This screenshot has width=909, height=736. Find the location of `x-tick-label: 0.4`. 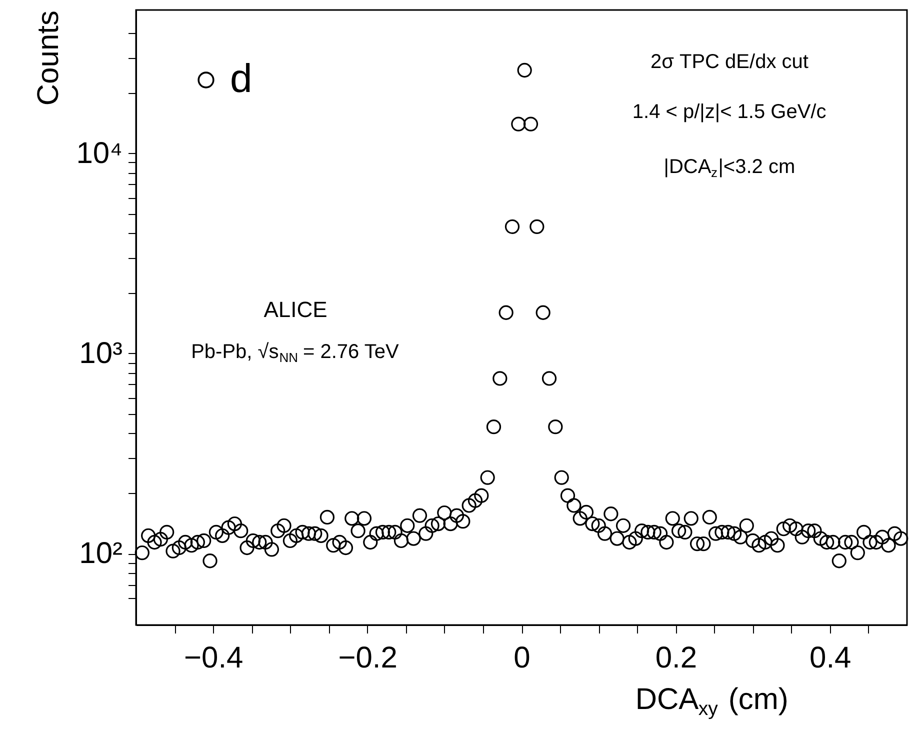

x-tick-label: 0.4 is located at coordinates (831, 658).